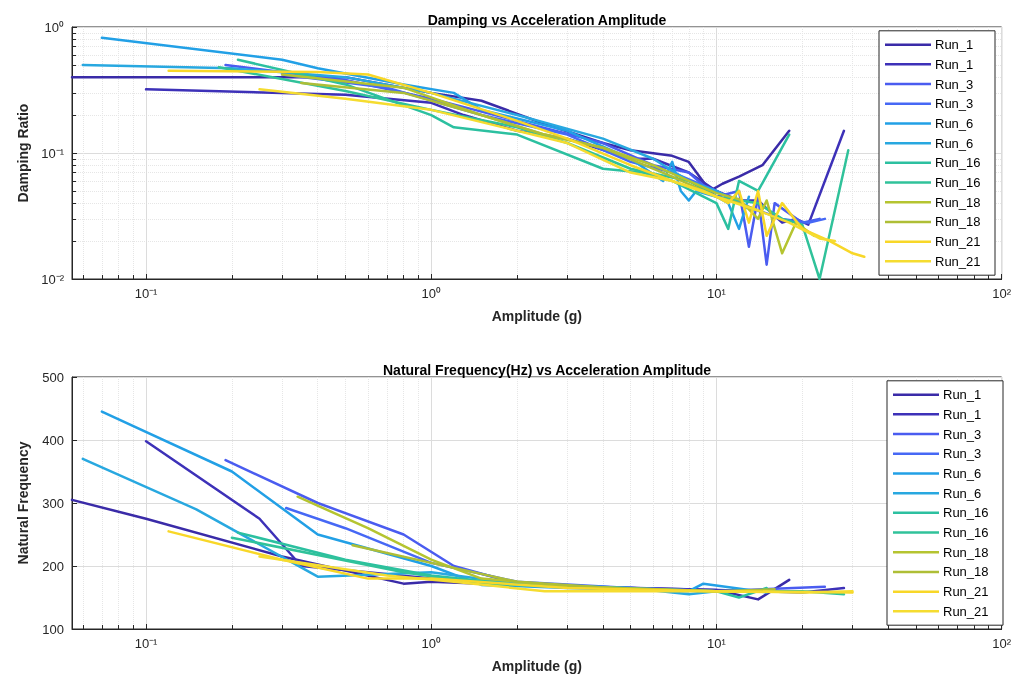 The height and width of the screenshot is (687, 1022). Describe the element at coordinates (53, 629) in the screenshot. I see `y-tick-label: 100` at that location.